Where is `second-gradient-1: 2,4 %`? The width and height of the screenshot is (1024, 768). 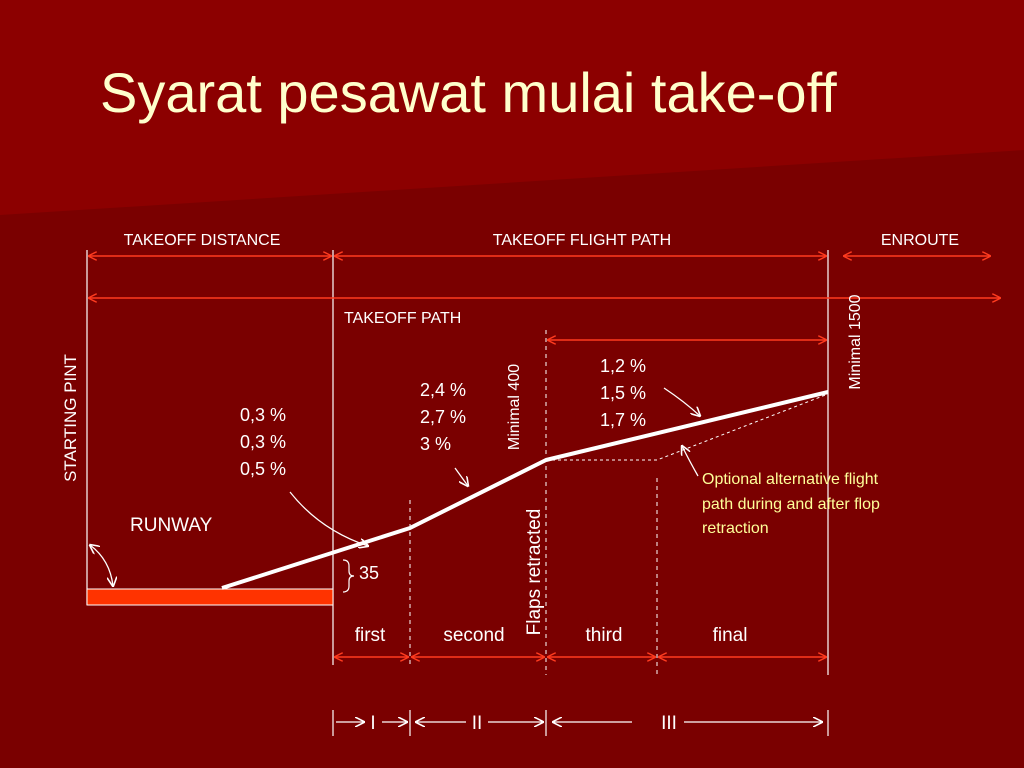
second-gradient-1: 2,4 % is located at coordinates (443, 390).